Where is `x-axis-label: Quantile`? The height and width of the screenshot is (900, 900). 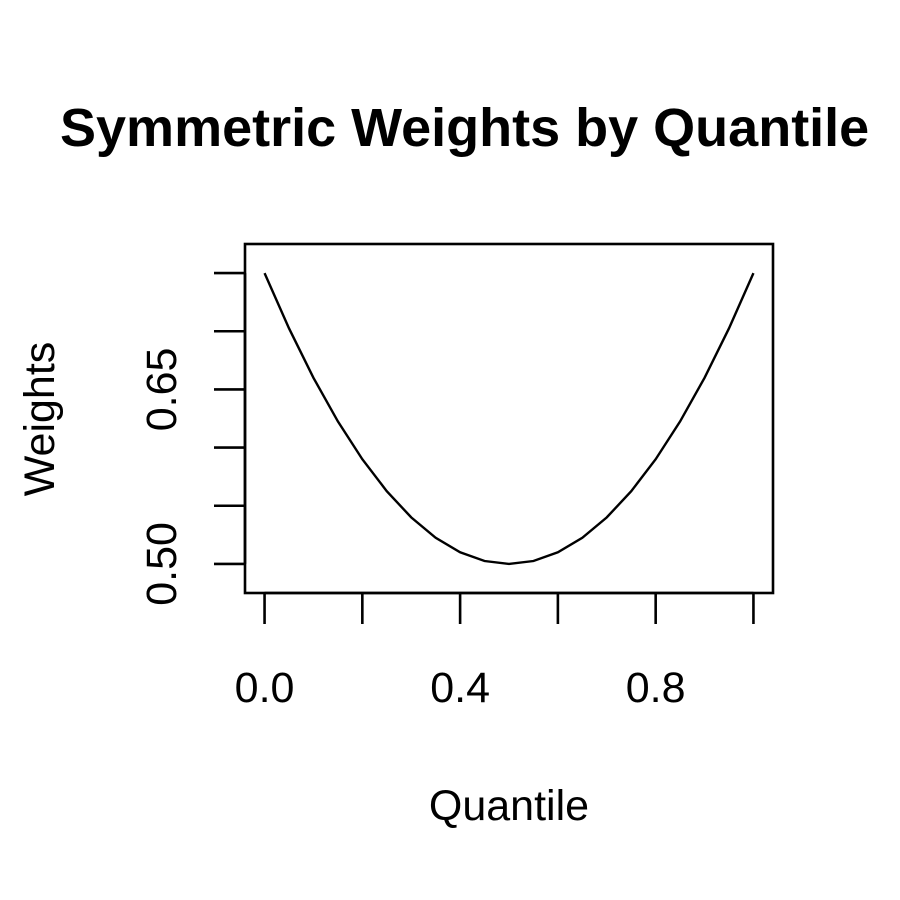 x-axis-label: Quantile is located at coordinates (509, 806).